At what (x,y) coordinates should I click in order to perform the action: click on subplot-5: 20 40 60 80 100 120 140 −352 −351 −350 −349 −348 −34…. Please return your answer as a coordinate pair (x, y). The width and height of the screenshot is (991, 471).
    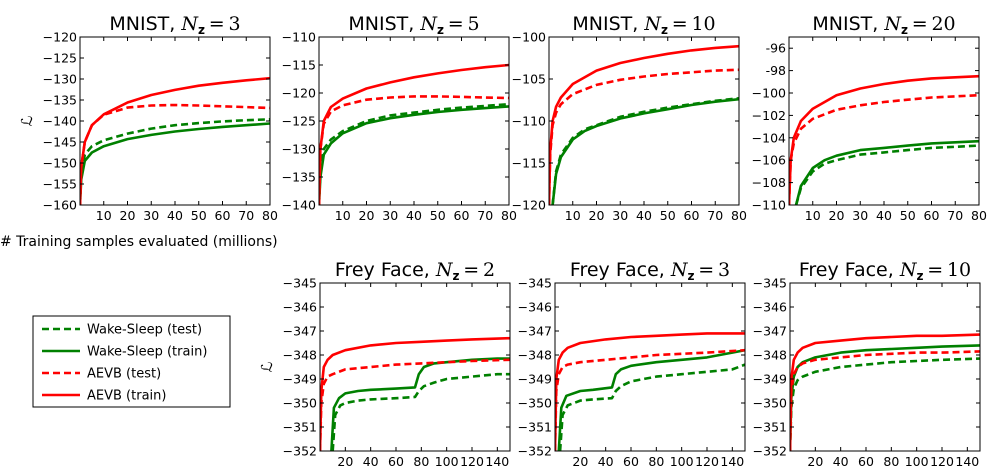
    Looking at the image, I should click on (384, 364).